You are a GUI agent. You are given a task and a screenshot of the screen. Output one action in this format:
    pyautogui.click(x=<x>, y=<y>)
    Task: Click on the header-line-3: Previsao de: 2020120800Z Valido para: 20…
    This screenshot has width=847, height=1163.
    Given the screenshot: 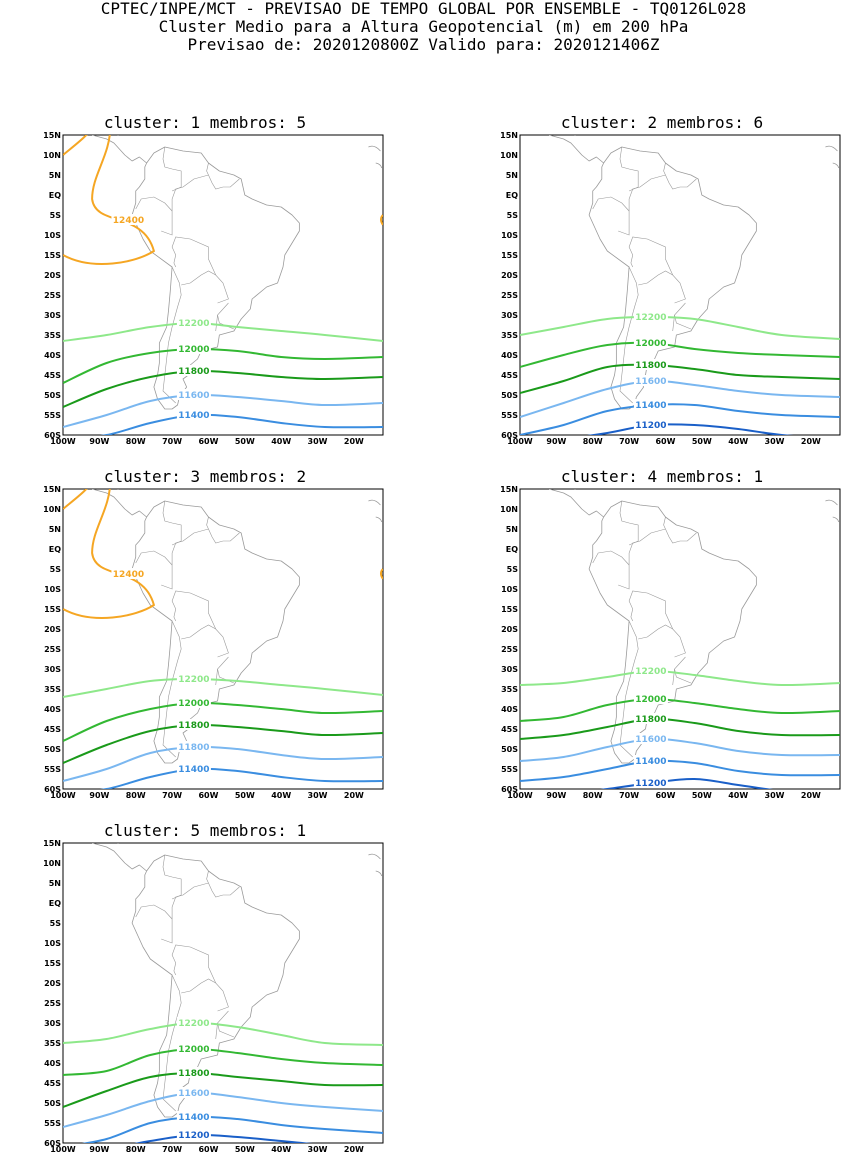 What is the action you would take?
    pyautogui.click(x=423, y=44)
    